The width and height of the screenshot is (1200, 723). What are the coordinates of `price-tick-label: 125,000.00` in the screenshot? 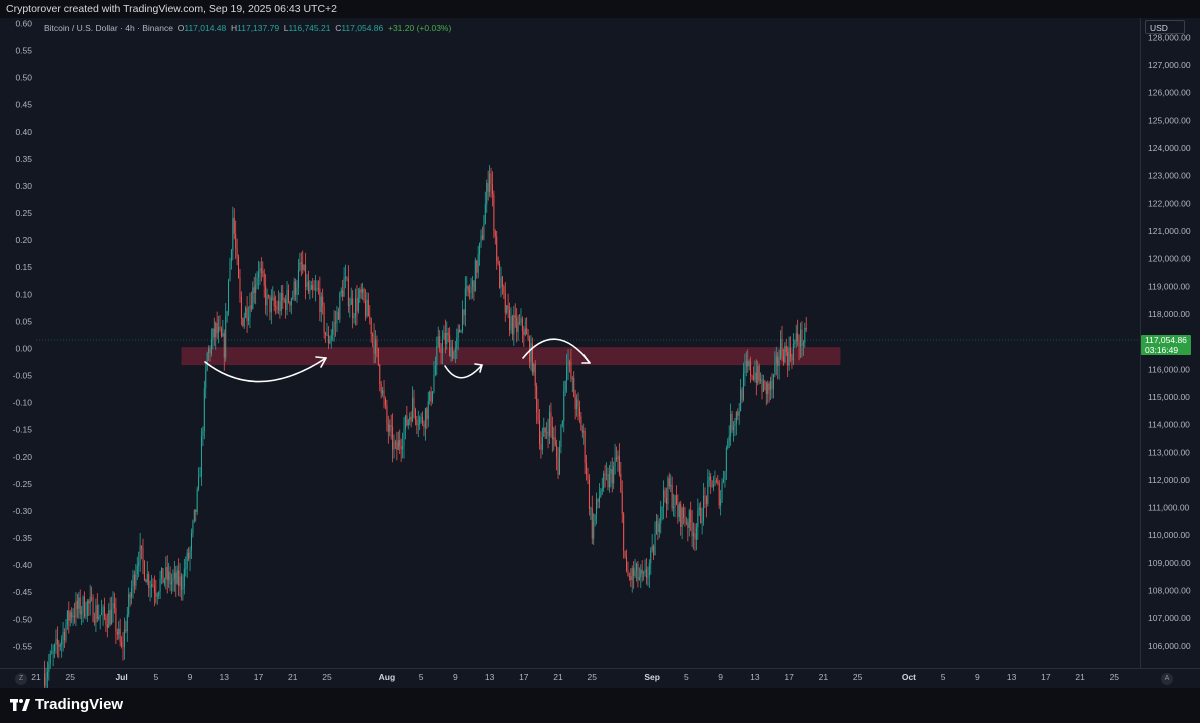 It's located at (1169, 120).